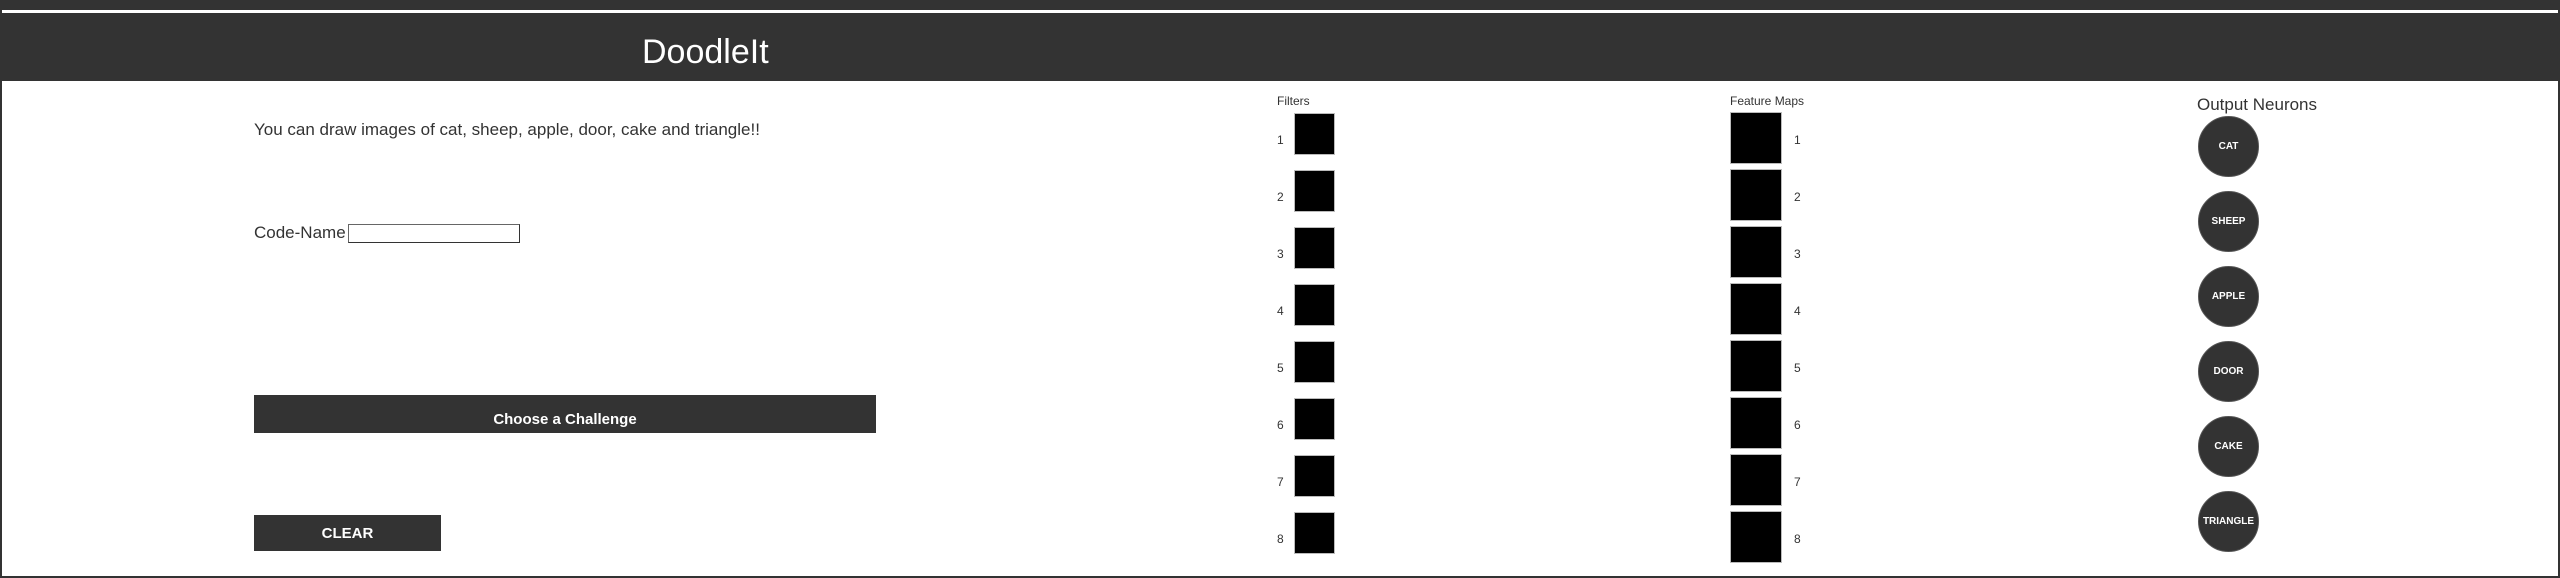 The width and height of the screenshot is (2560, 578). I want to click on filter-number: 1, so click(1280, 140).